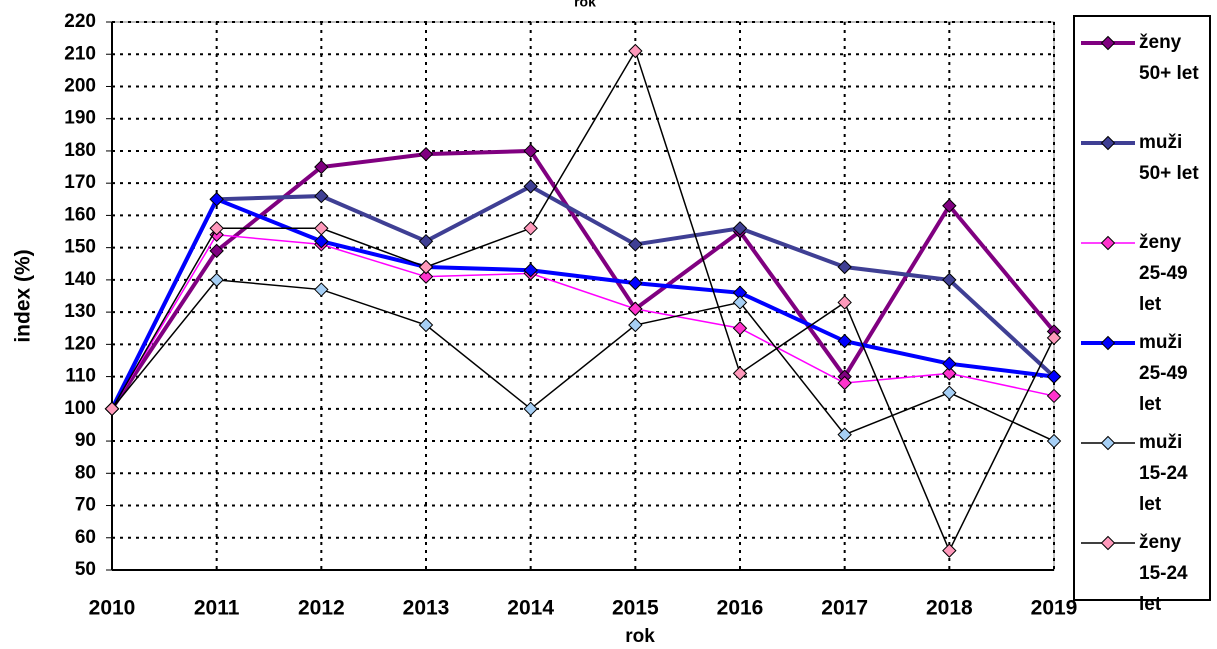 The width and height of the screenshot is (1217, 649). I want to click on legend-label: muži 50+ let, so click(1169, 158).